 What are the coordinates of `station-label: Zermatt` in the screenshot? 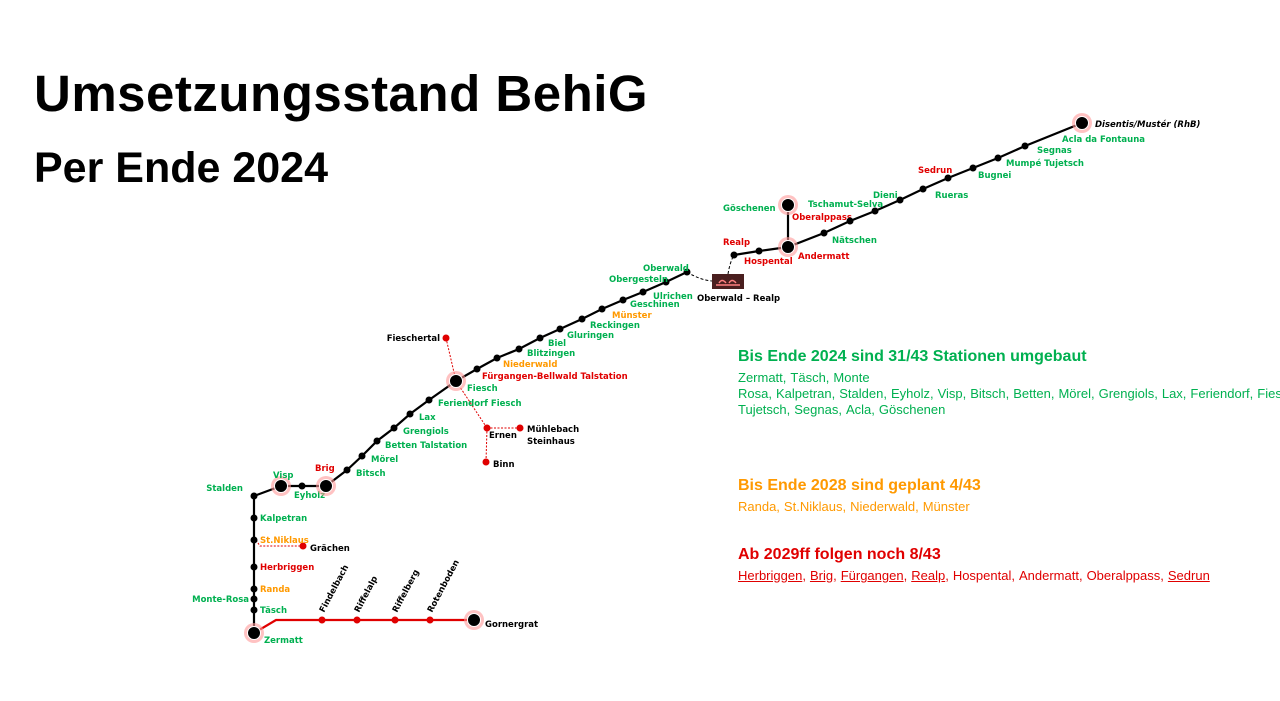 It's located at (283, 641).